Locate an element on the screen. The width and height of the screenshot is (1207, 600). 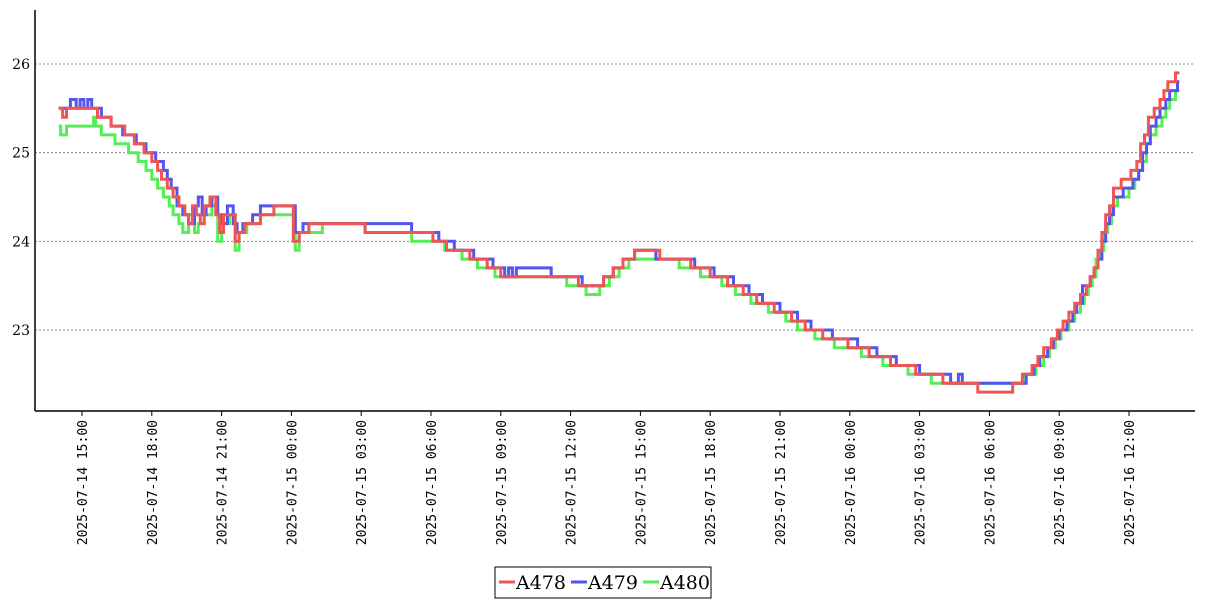
x-tick-label: 2025-07-14 15:00 is located at coordinates (83, 482).